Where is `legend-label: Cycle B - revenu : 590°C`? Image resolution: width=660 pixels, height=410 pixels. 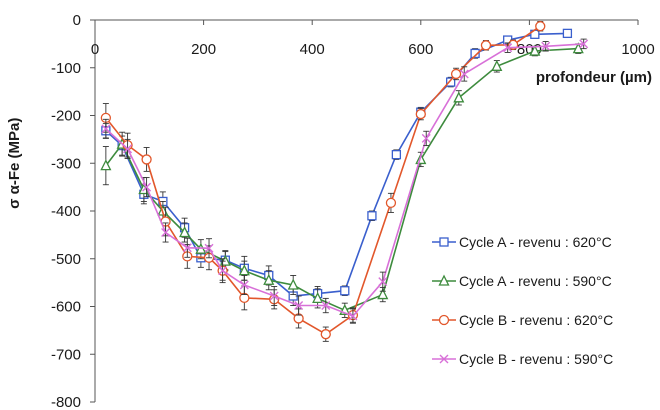 legend-label: Cycle B - revenu : 590°C is located at coordinates (536, 359).